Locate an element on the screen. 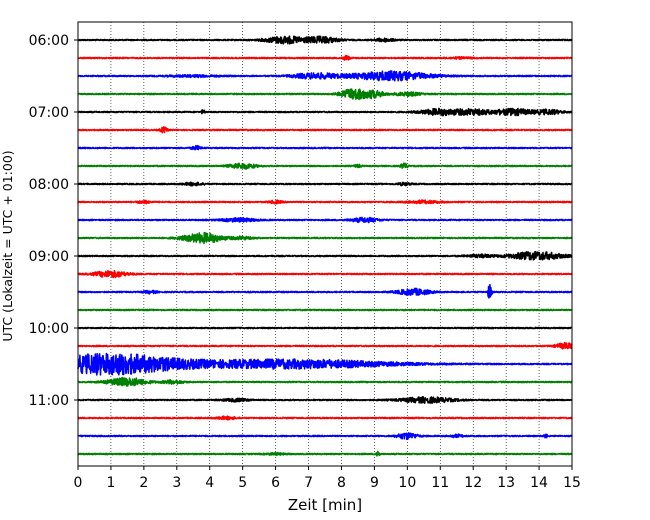 Image resolution: width=650 pixels, height=520 pixels. x-tick-label: 10 is located at coordinates (407, 483).